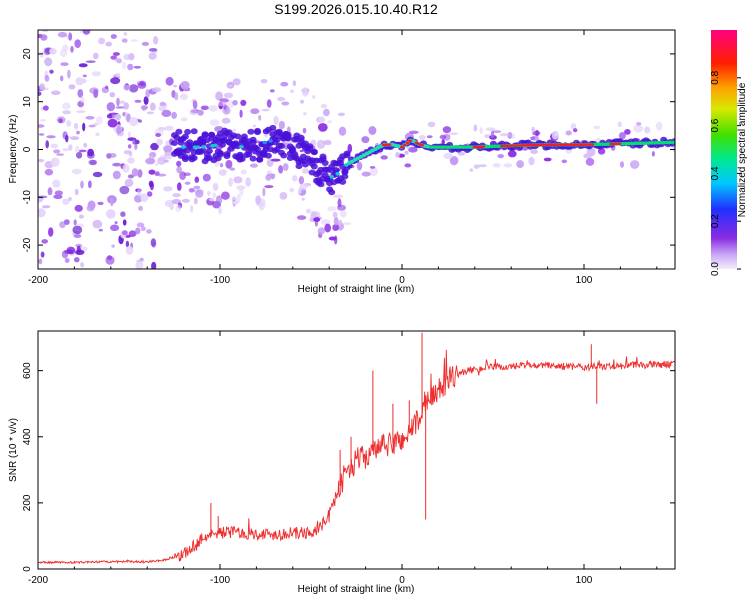  What do you see at coordinates (715, 269) in the screenshot?
I see `colorbar-tick-label: 0.0` at bounding box center [715, 269].